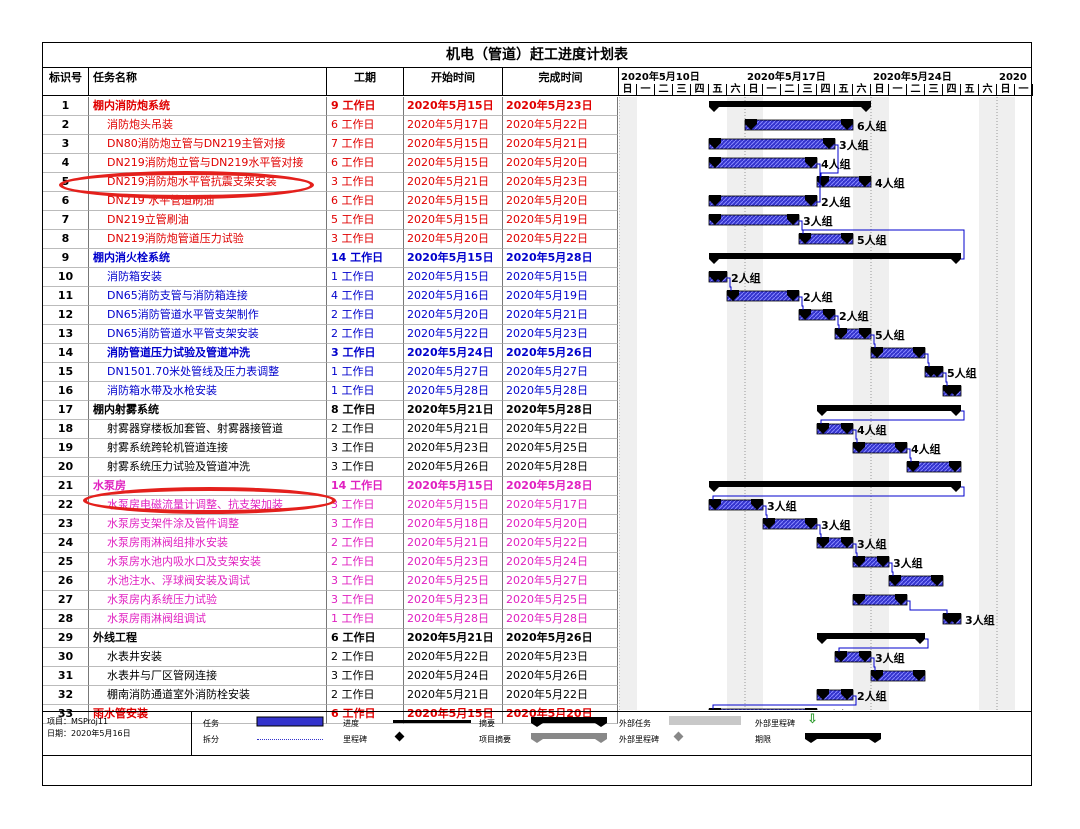 This screenshot has width=1080, height=829. What do you see at coordinates (208, 144) in the screenshot?
I see `task-name: DN80消防炮立管与DN219主管对接` at bounding box center [208, 144].